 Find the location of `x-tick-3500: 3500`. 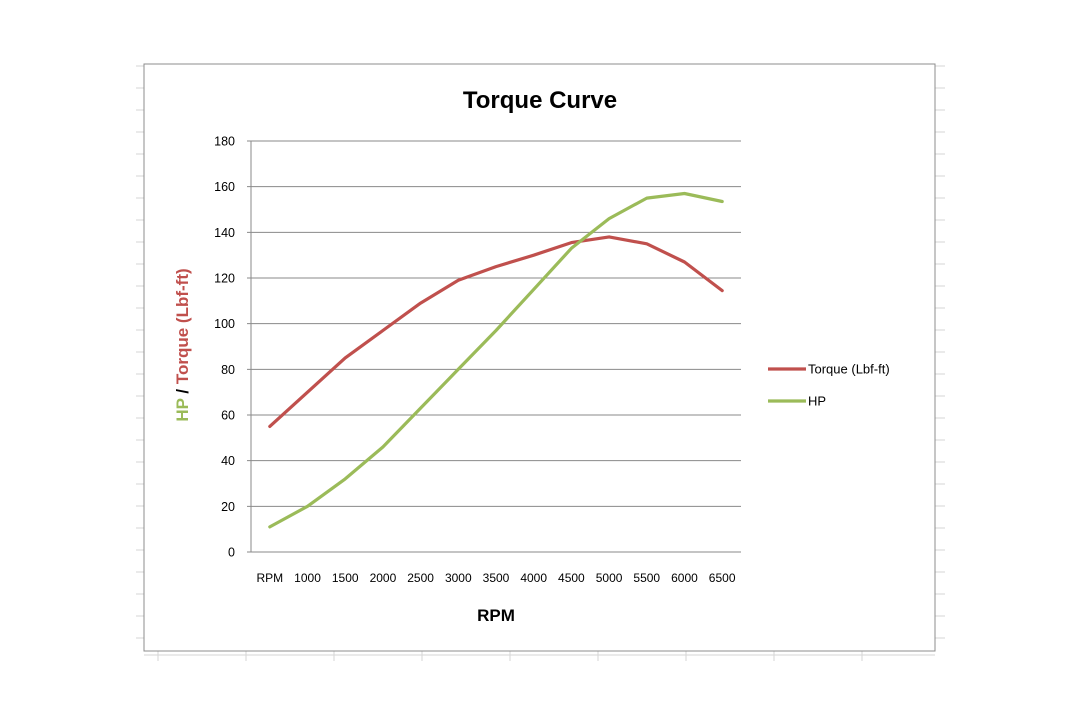

x-tick-3500: 3500 is located at coordinates (496, 578).